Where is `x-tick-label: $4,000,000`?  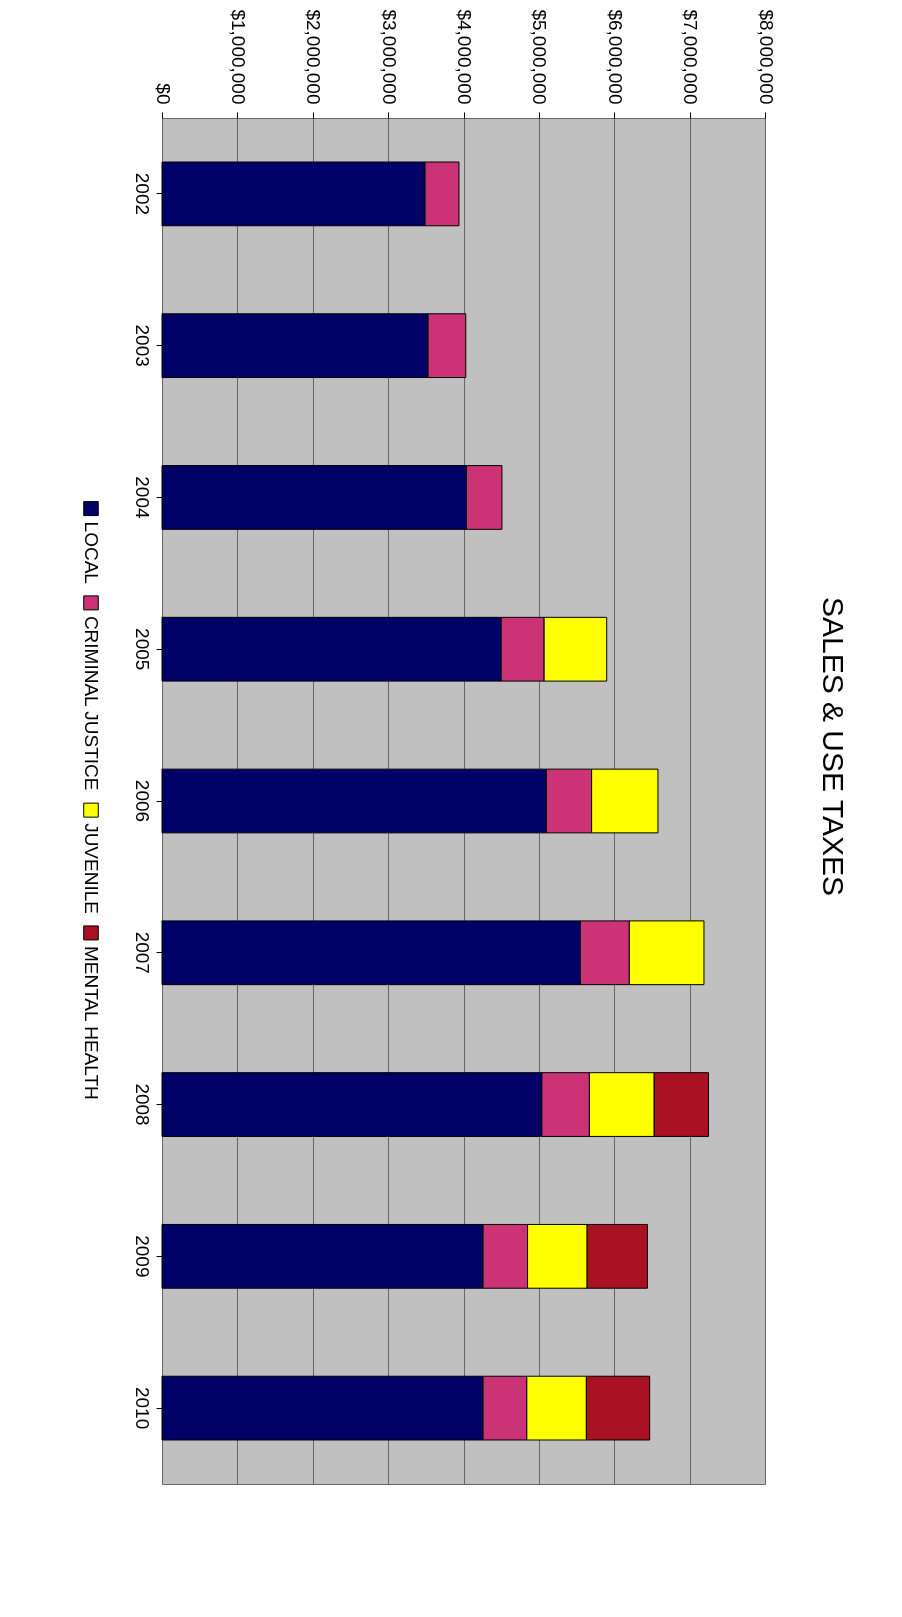
x-tick-label: $4,000,000 is located at coordinates (464, 57).